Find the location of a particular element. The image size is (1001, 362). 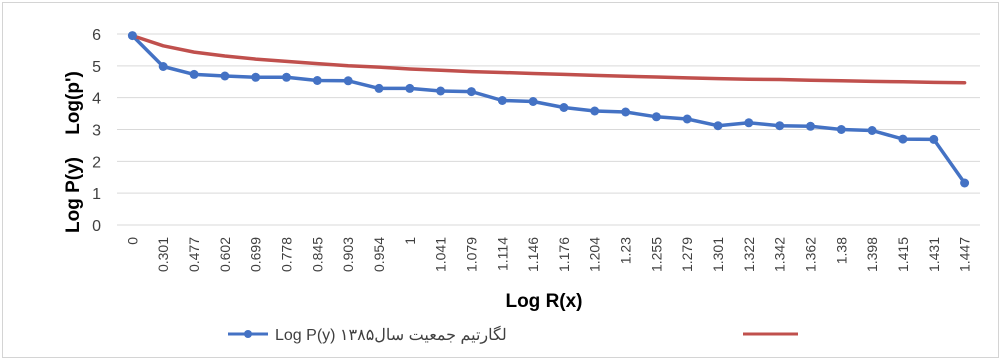

x-tick-label: 1.176 is located at coordinates (564, 254).